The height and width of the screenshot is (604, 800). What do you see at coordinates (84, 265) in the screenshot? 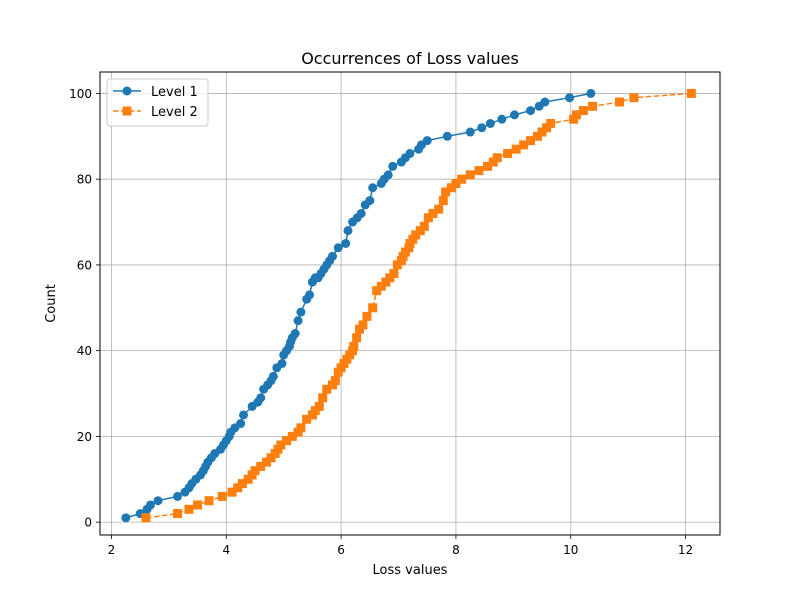
I see `y-tick-label: 60` at bounding box center [84, 265].